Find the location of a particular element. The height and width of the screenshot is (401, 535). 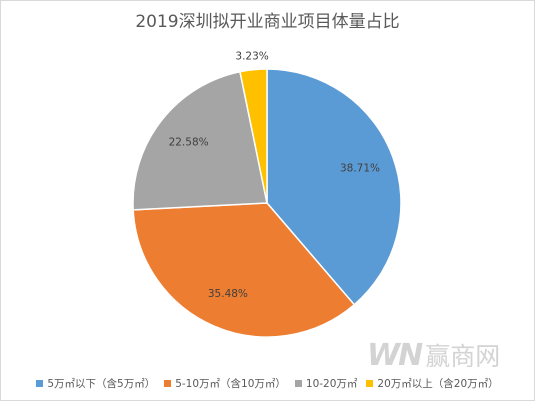

legend-item-3: 10-20万㎡ is located at coordinates (326, 383).